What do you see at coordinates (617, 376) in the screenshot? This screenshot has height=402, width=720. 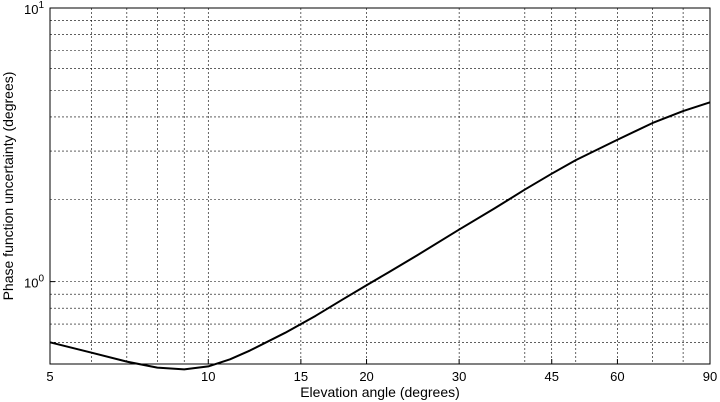 I see `x-tick-label: 60` at bounding box center [617, 376].